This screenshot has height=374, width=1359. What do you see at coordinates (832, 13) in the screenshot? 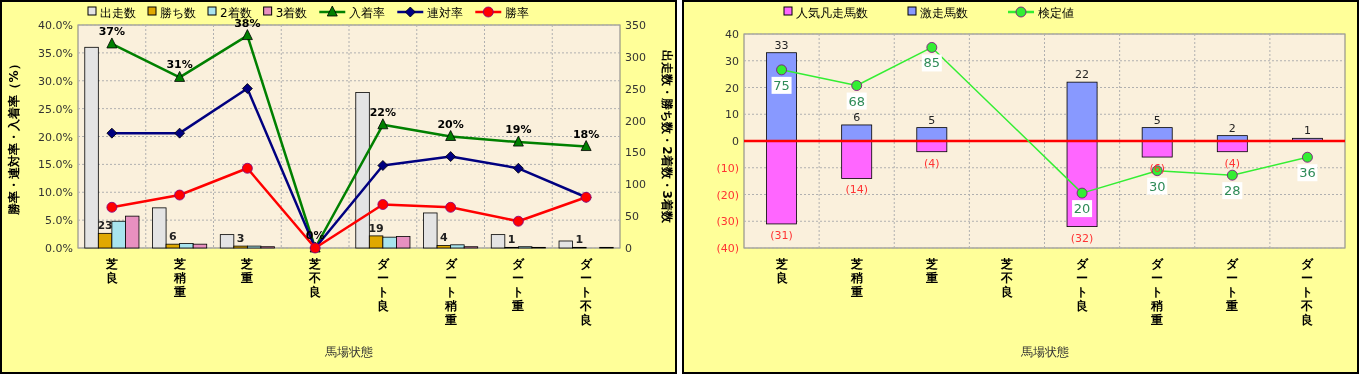
I see `legend-label: 人気凡走馬数` at bounding box center [832, 13].